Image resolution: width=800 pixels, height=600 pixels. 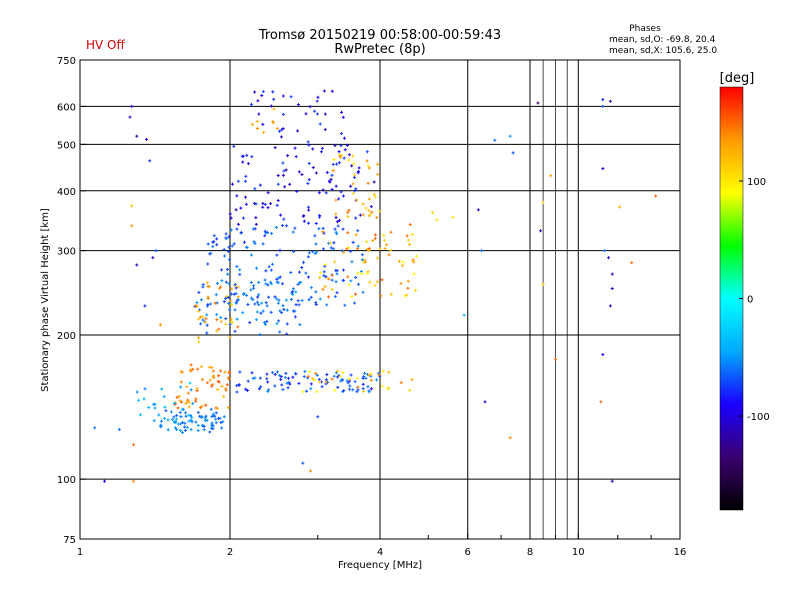 I want to click on stats-heading: Phases, so click(x=645, y=29).